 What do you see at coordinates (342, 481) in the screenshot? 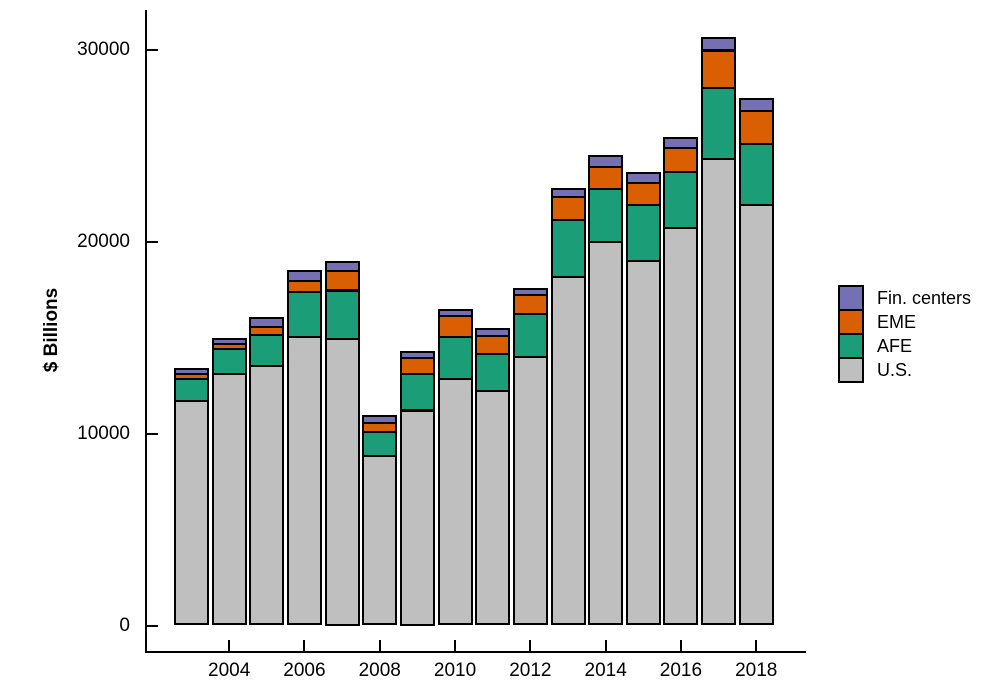
I see `bar-2007-segment-us` at bounding box center [342, 481].